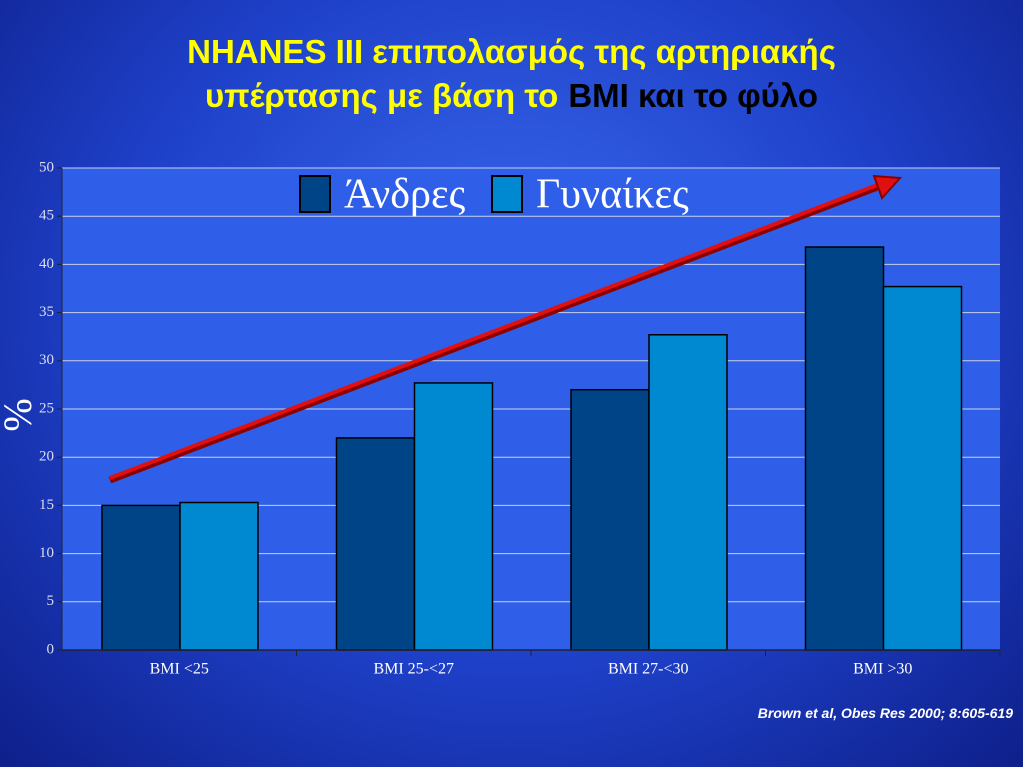 The width and height of the screenshot is (1023, 767). I want to click on y-tick-label: 35, so click(46, 312).